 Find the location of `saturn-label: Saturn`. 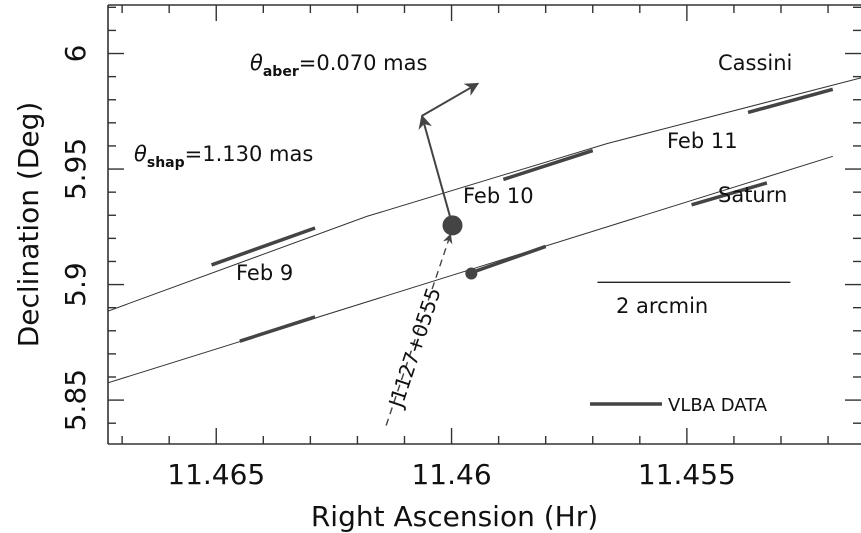

saturn-label: Saturn is located at coordinates (752, 195).